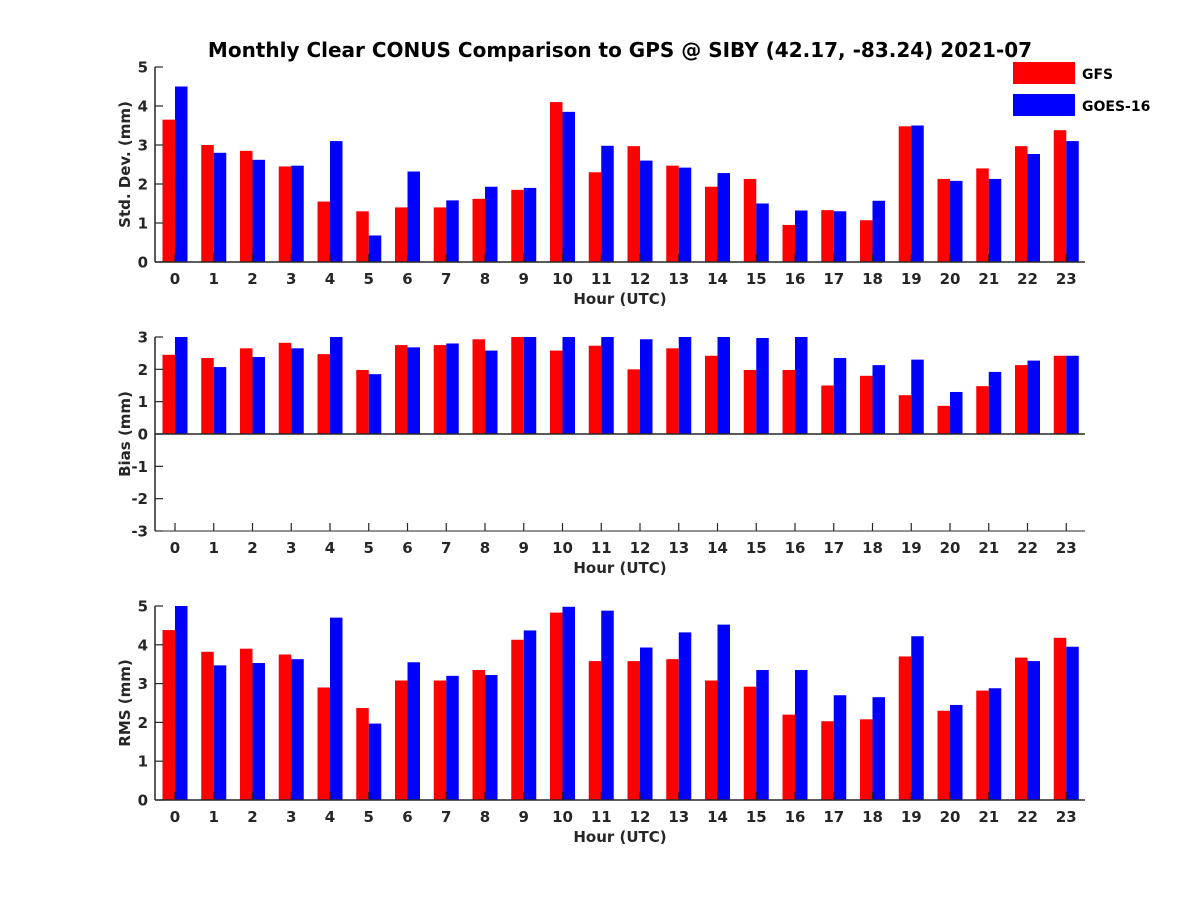  Describe the element at coordinates (139, 467) in the screenshot. I see `y-tick-label-bias-2: -1` at that location.